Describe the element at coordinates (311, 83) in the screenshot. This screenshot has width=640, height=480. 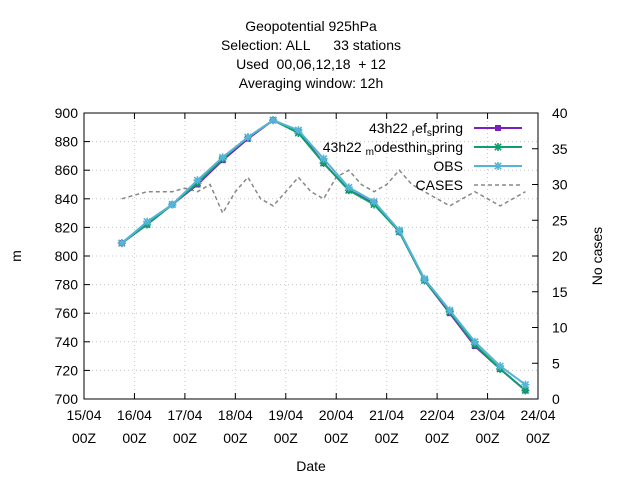
I see `chart-title-line: Averaging window: 12h` at that location.